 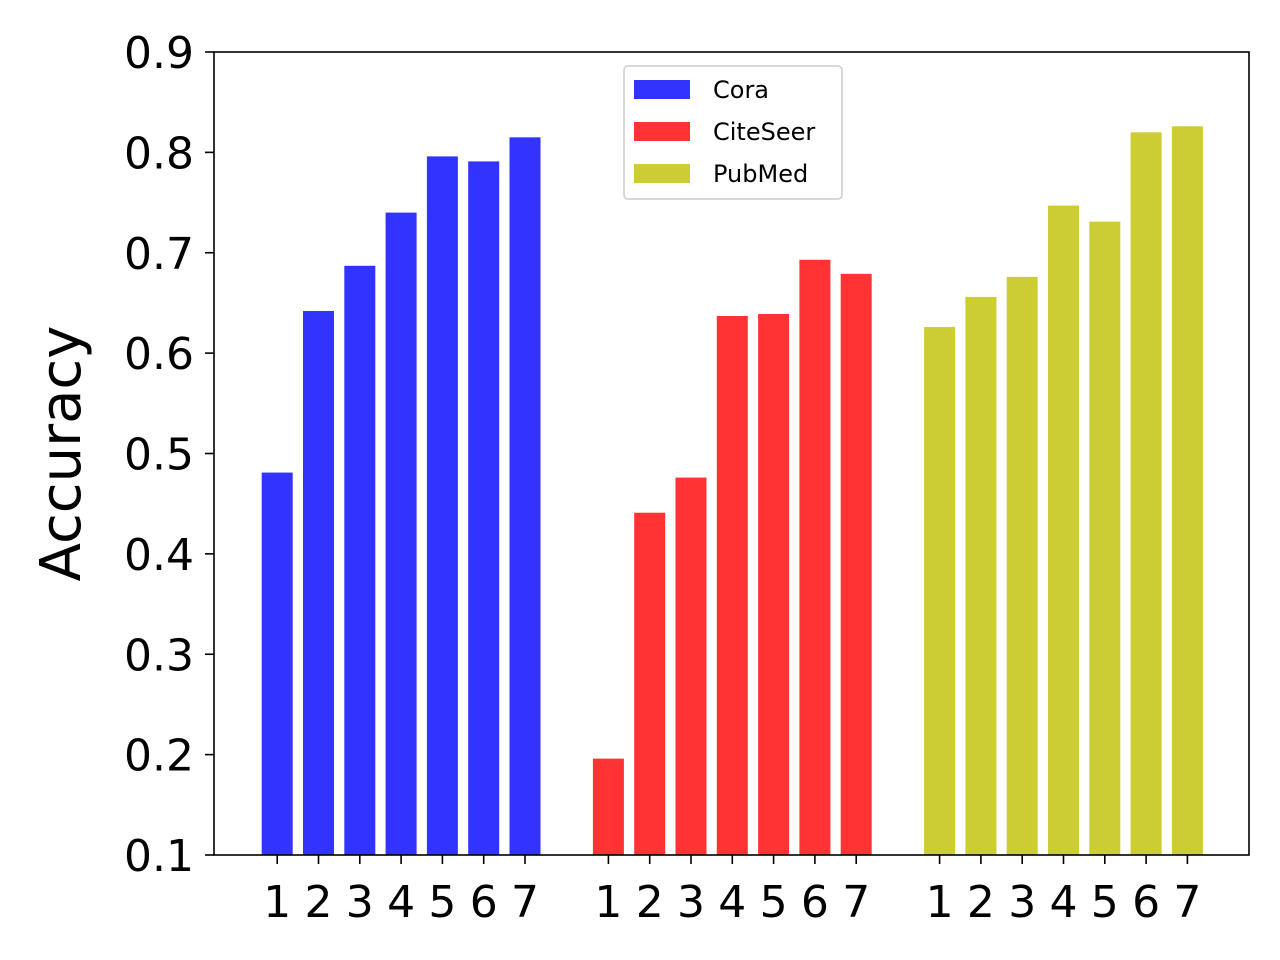 What do you see at coordinates (662, 173) in the screenshot?
I see `legend-swatch-pubmed` at bounding box center [662, 173].